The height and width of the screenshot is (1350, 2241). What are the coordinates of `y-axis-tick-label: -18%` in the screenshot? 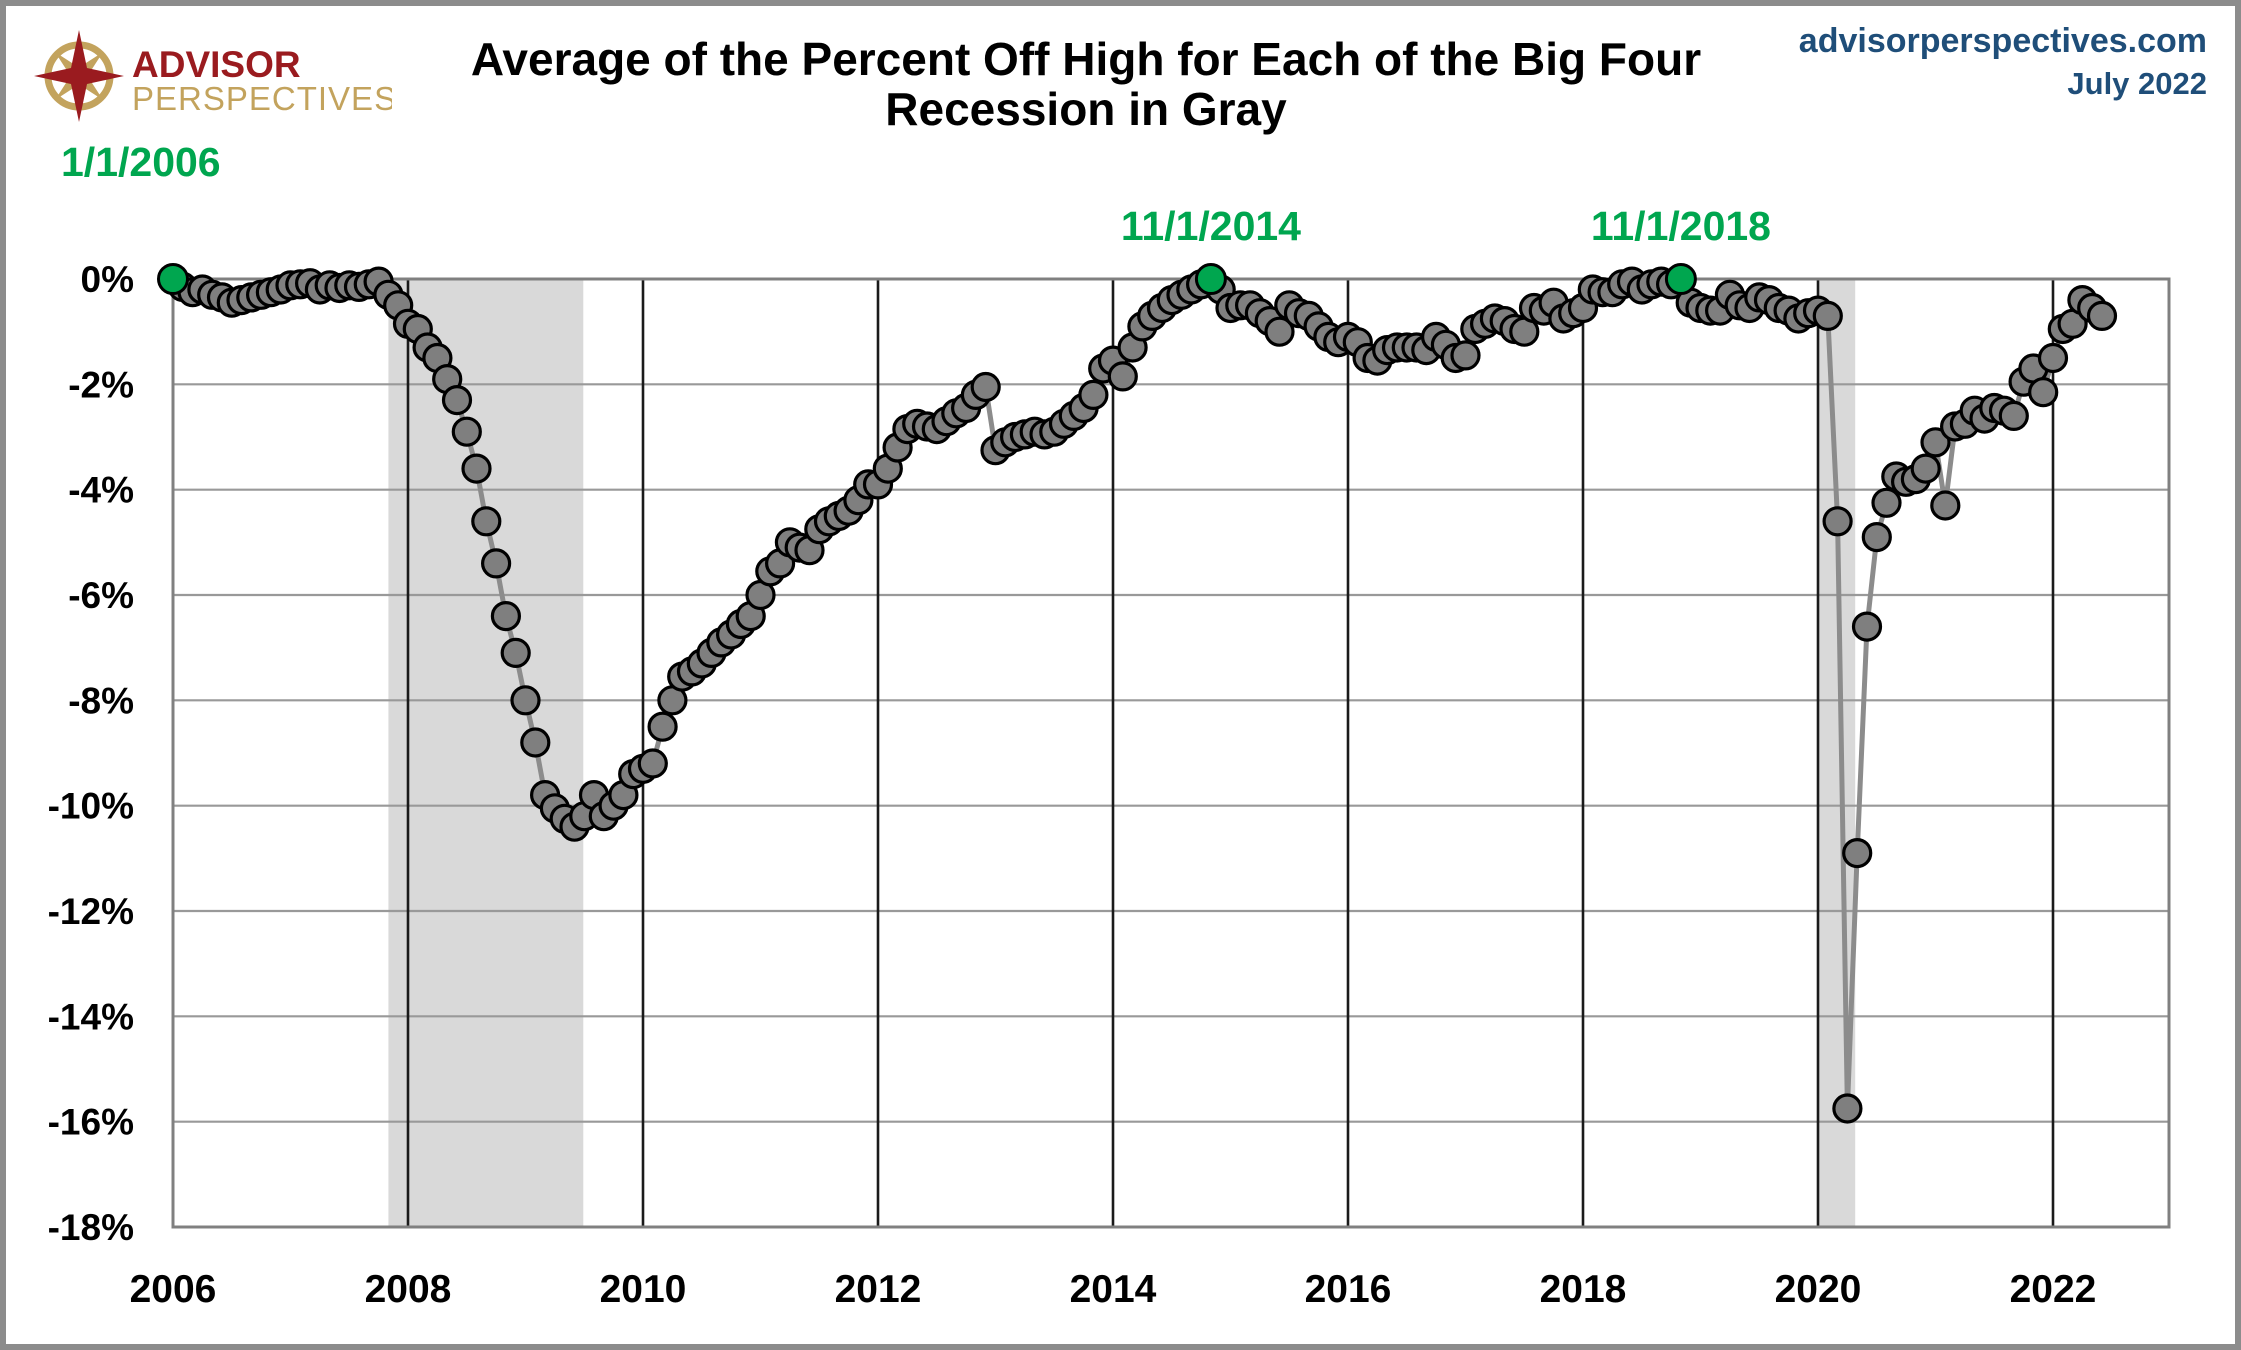 It's located at (91, 1227).